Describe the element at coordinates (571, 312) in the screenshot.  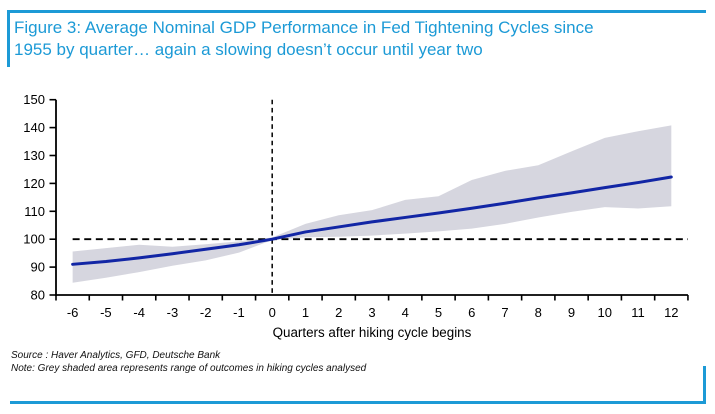
I see `x-axis-label: 9` at that location.